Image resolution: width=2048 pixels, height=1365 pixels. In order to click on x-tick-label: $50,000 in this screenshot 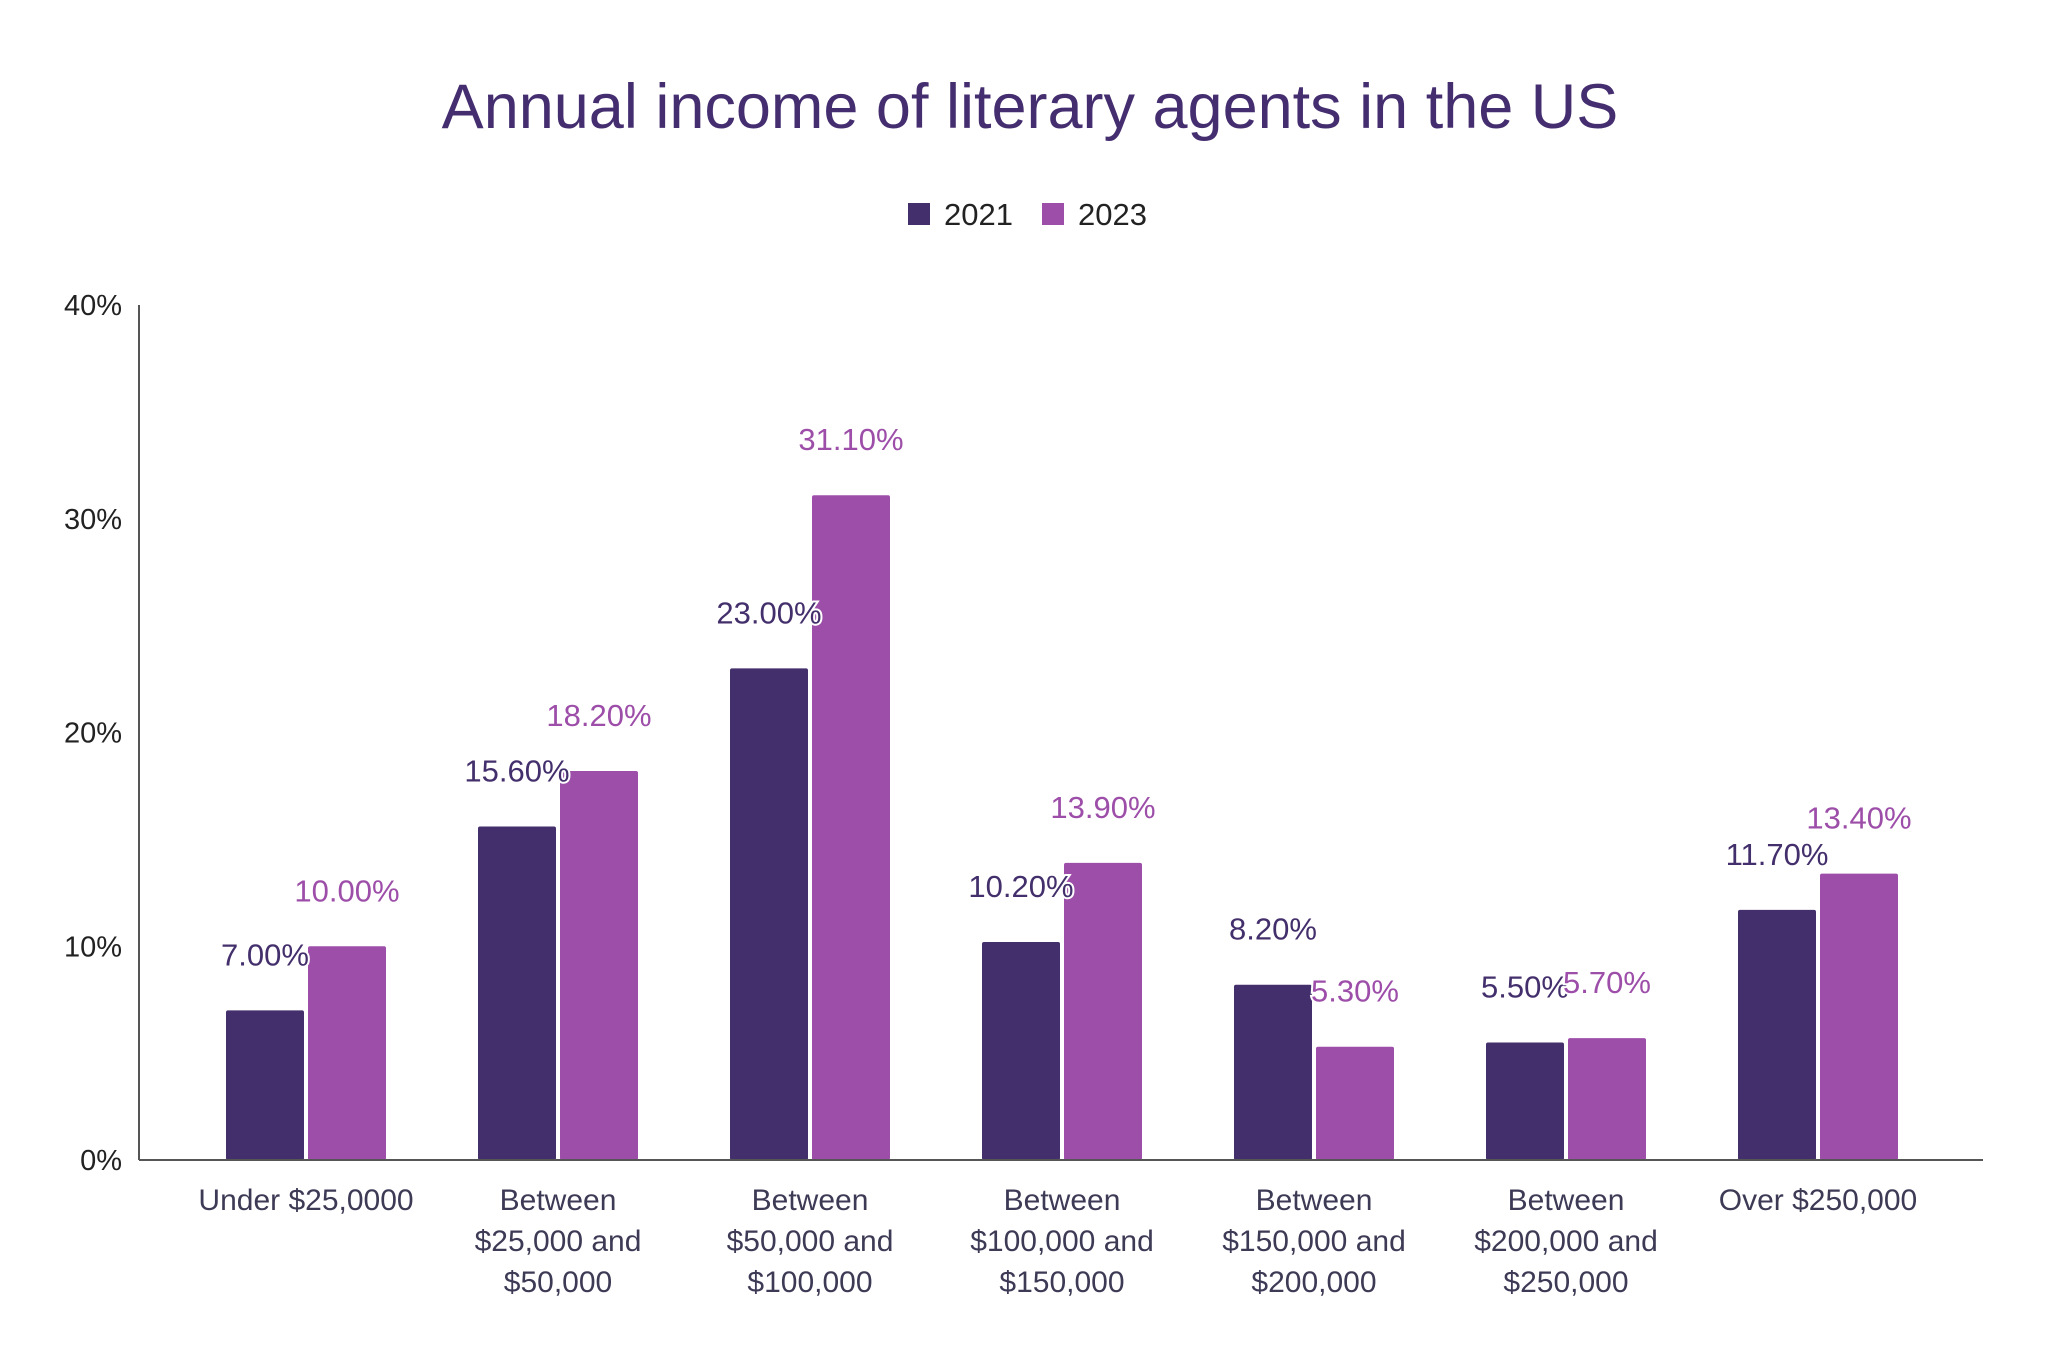, I will do `click(558, 1282)`.